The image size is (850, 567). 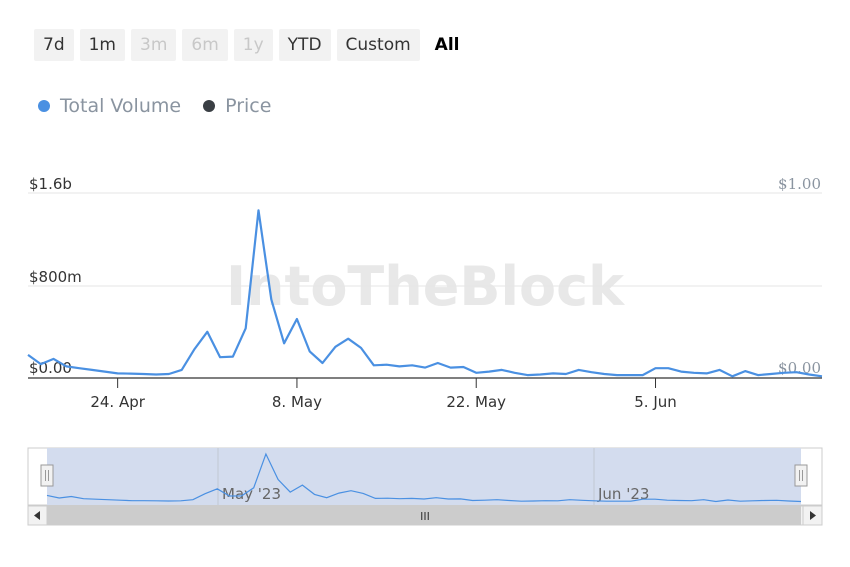 I want to click on range-selector: 7d 1m 3m 6m 1y YTD Custom All, so click(x=251, y=45).